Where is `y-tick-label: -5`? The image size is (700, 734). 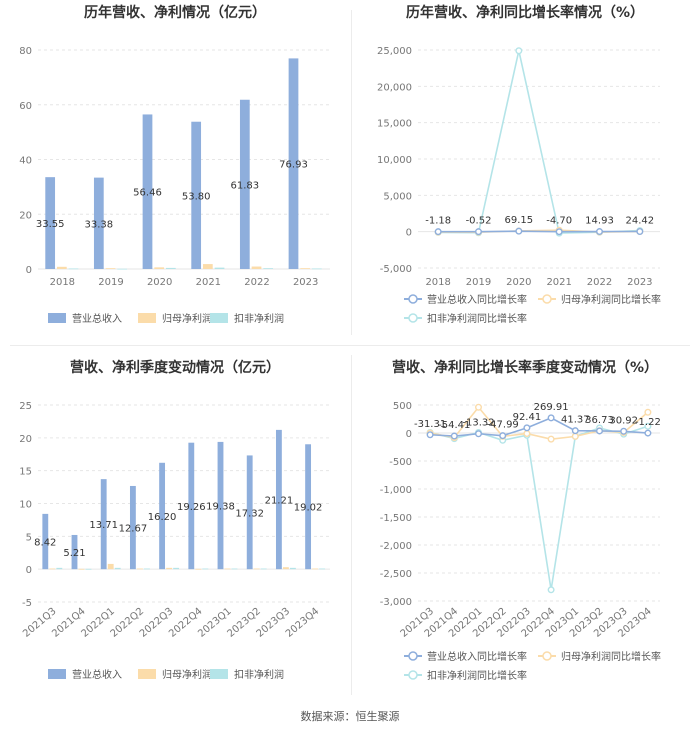 y-tick-label: -5 is located at coordinates (27, 603).